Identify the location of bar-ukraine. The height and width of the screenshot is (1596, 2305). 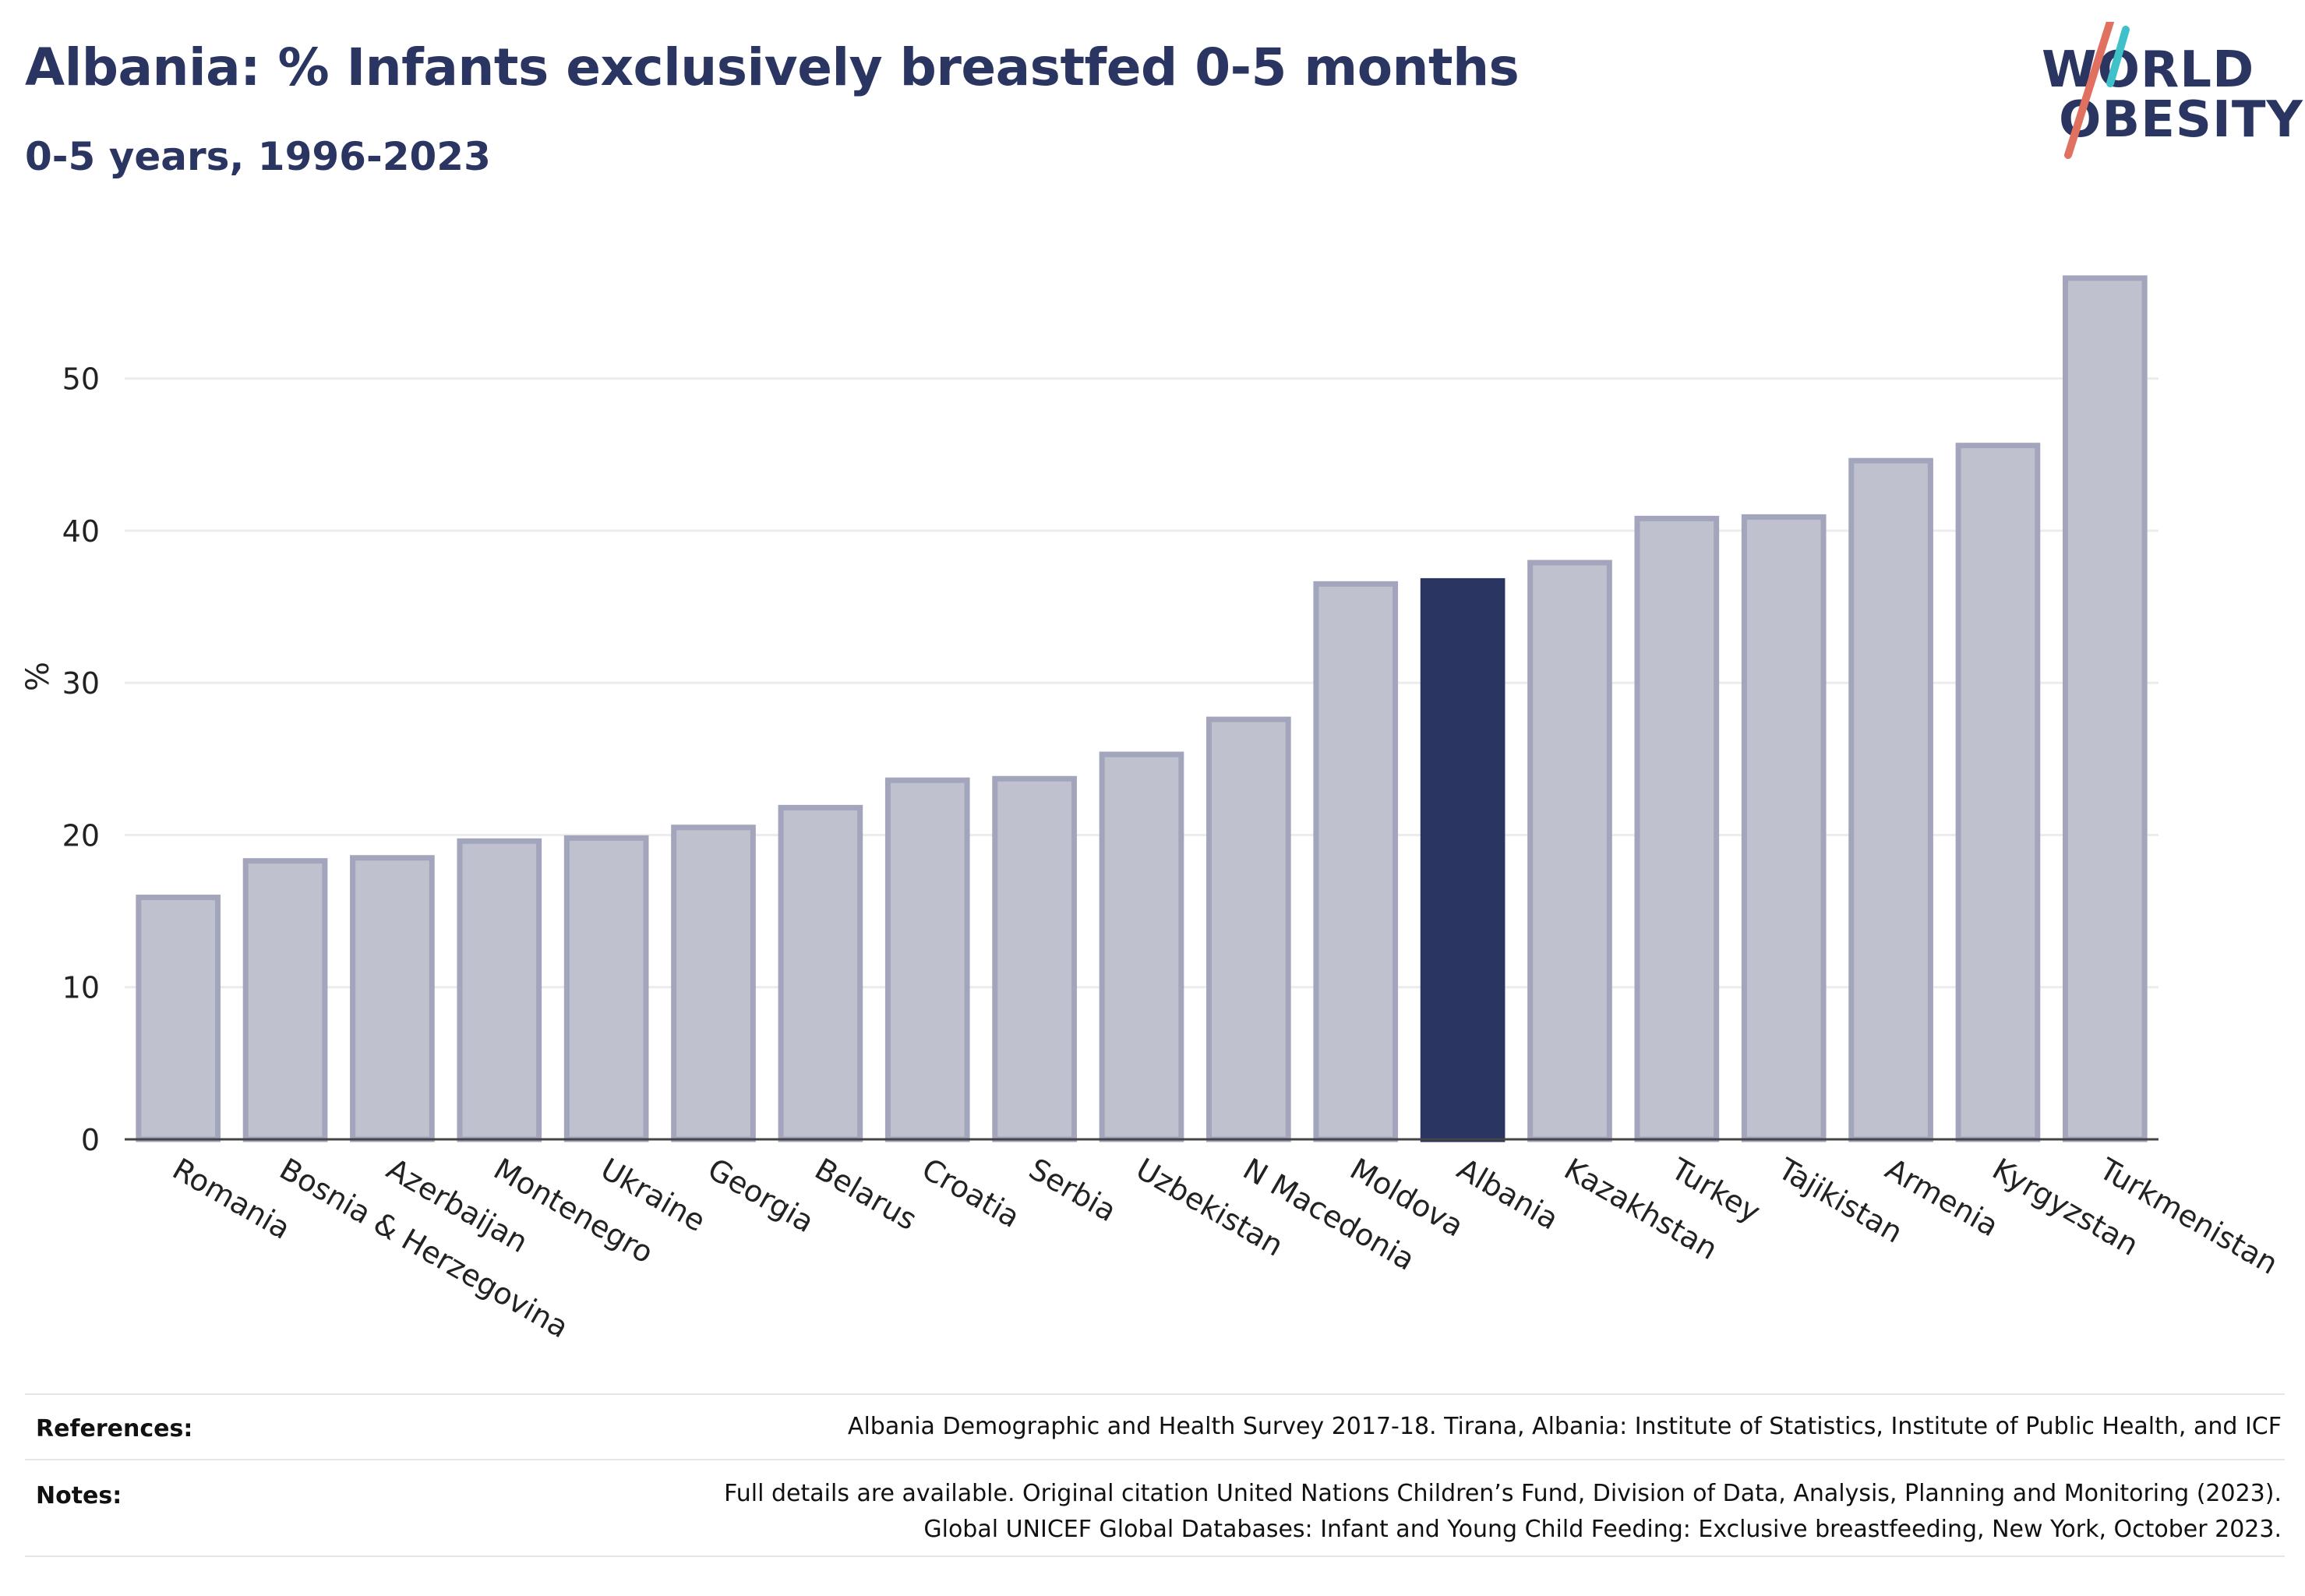
(606, 988).